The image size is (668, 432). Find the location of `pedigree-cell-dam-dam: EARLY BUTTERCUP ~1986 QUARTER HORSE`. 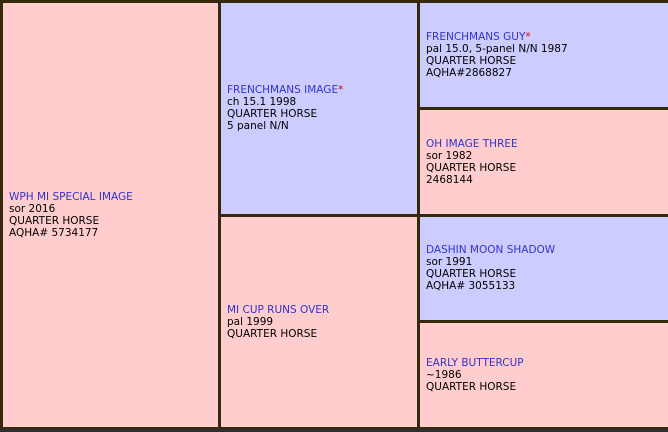

pedigree-cell-dam-dam: EARLY BUTTERCUP ~1986 QUARTER HORSE is located at coordinates (544, 375).